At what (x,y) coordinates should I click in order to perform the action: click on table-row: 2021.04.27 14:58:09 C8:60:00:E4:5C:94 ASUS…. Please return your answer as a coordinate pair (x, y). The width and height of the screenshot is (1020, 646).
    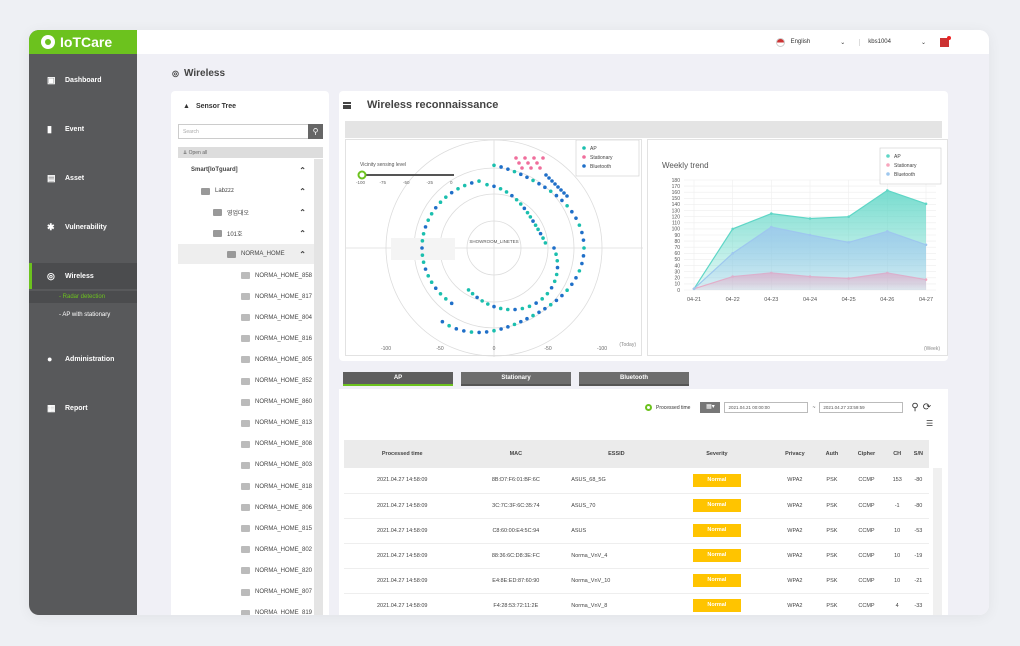
    Looking at the image, I should click on (636, 531).